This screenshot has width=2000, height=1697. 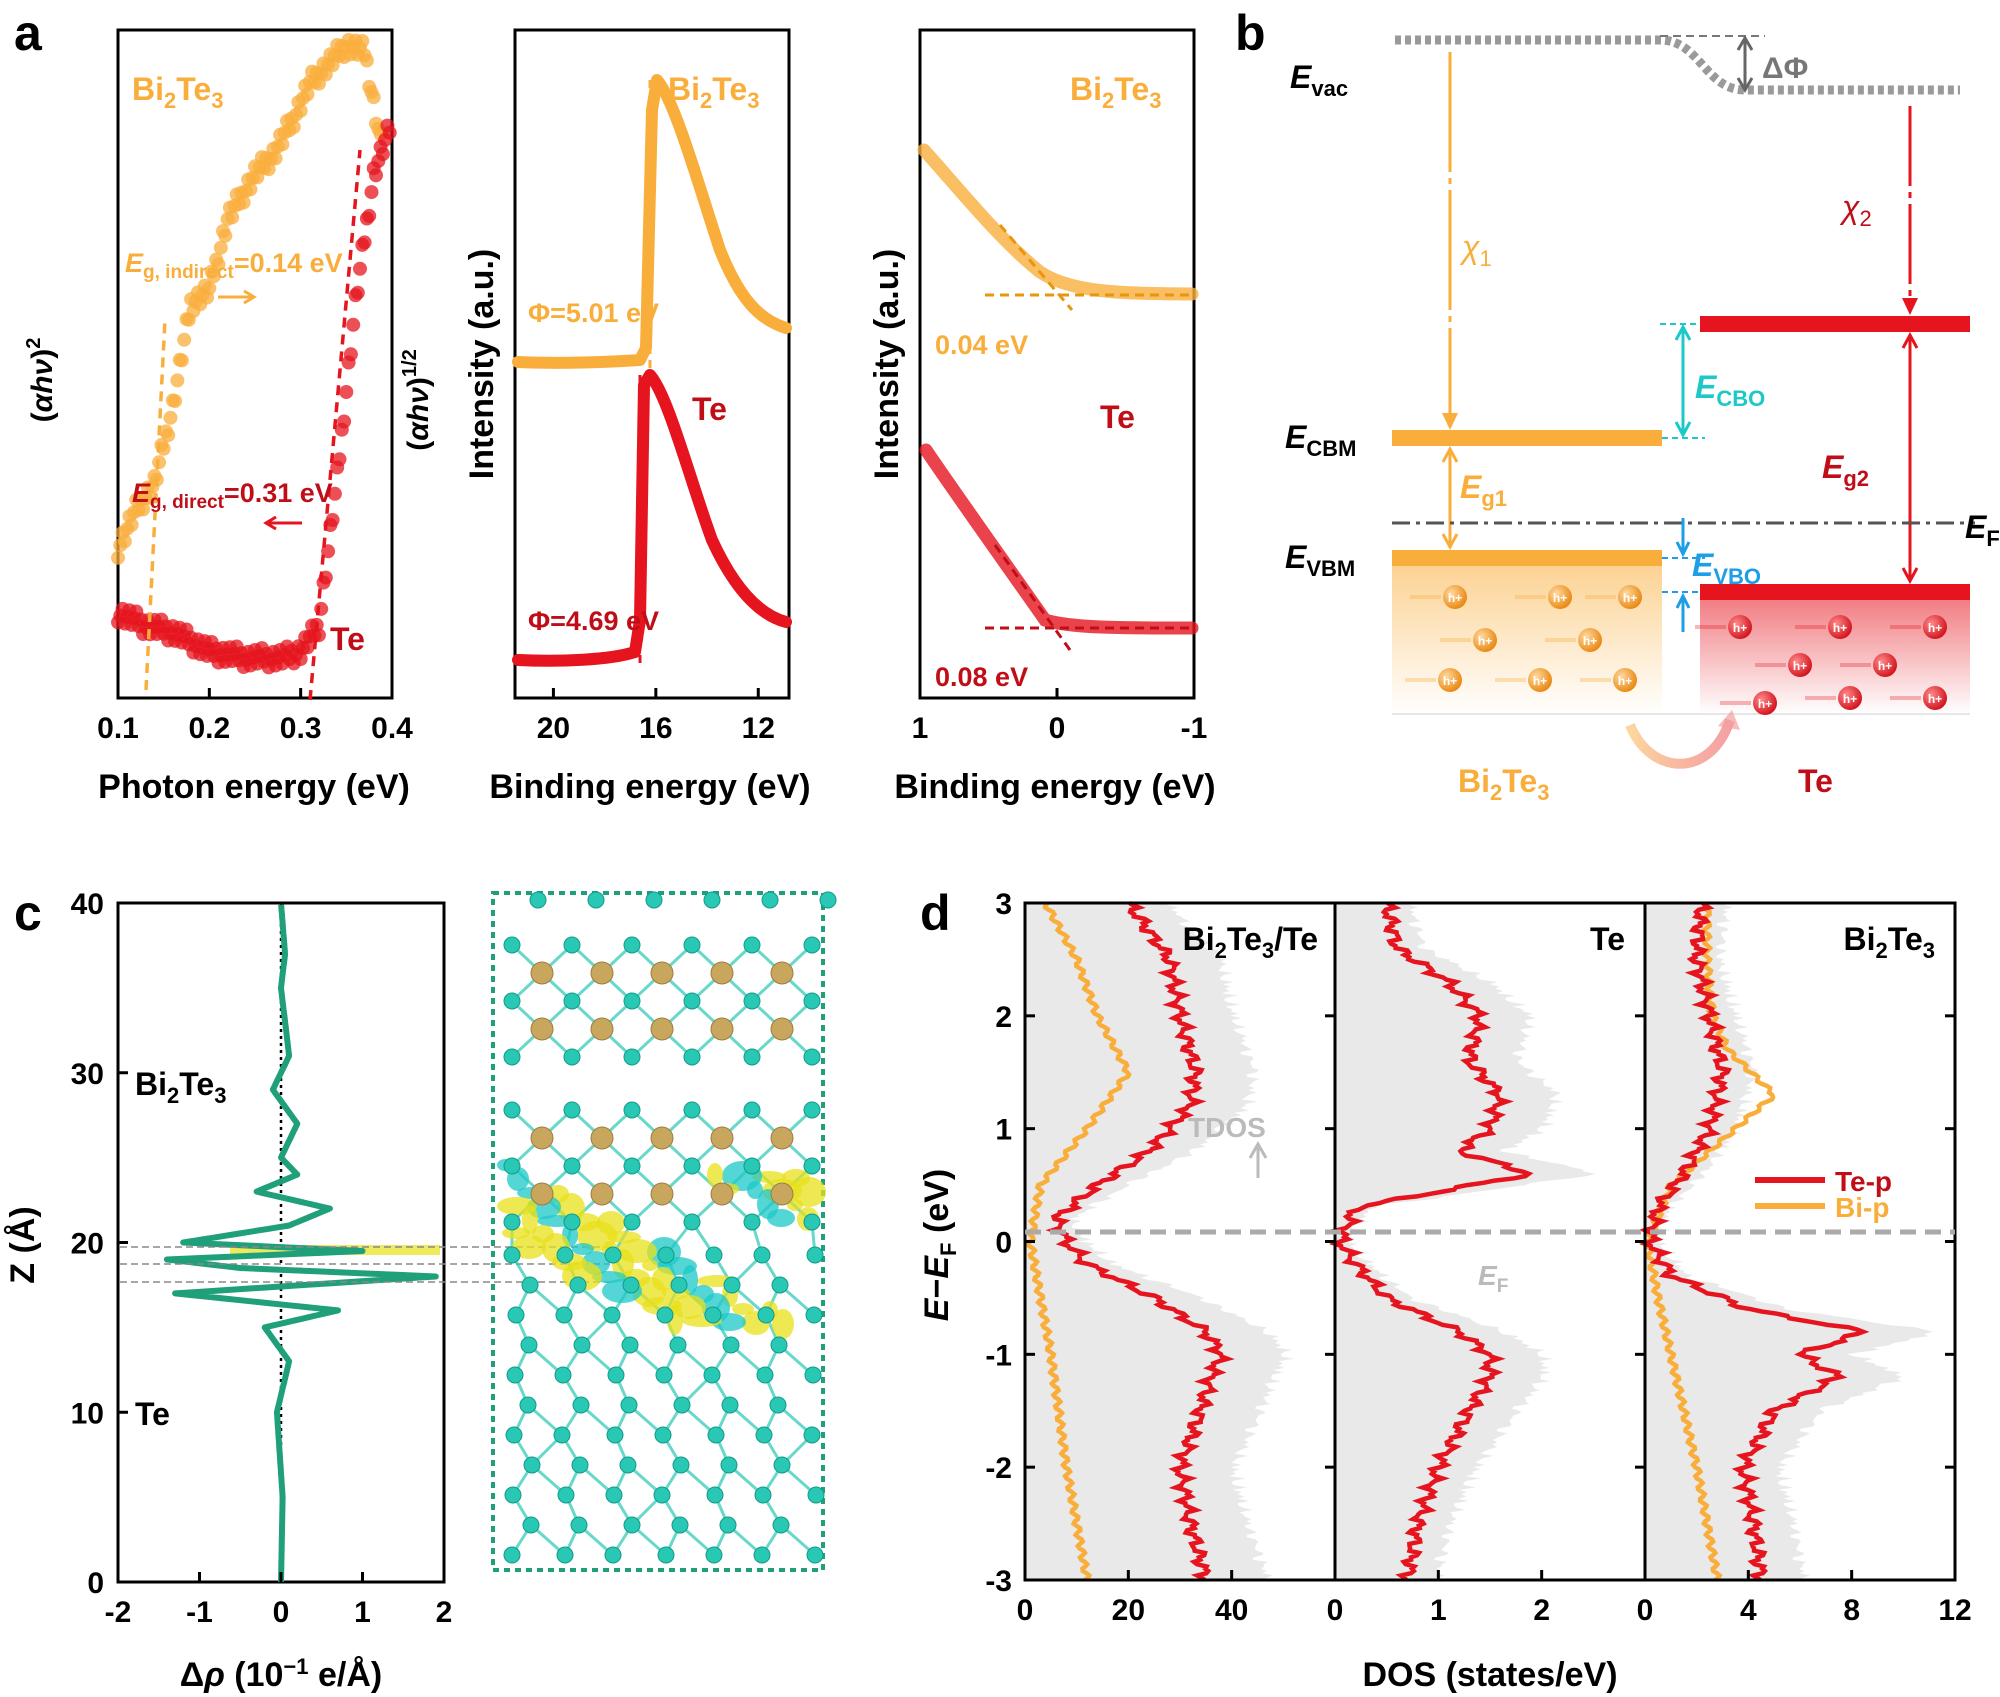 I want to click on b-hole-label-bi2te3-2: h+, so click(x=1630, y=598).